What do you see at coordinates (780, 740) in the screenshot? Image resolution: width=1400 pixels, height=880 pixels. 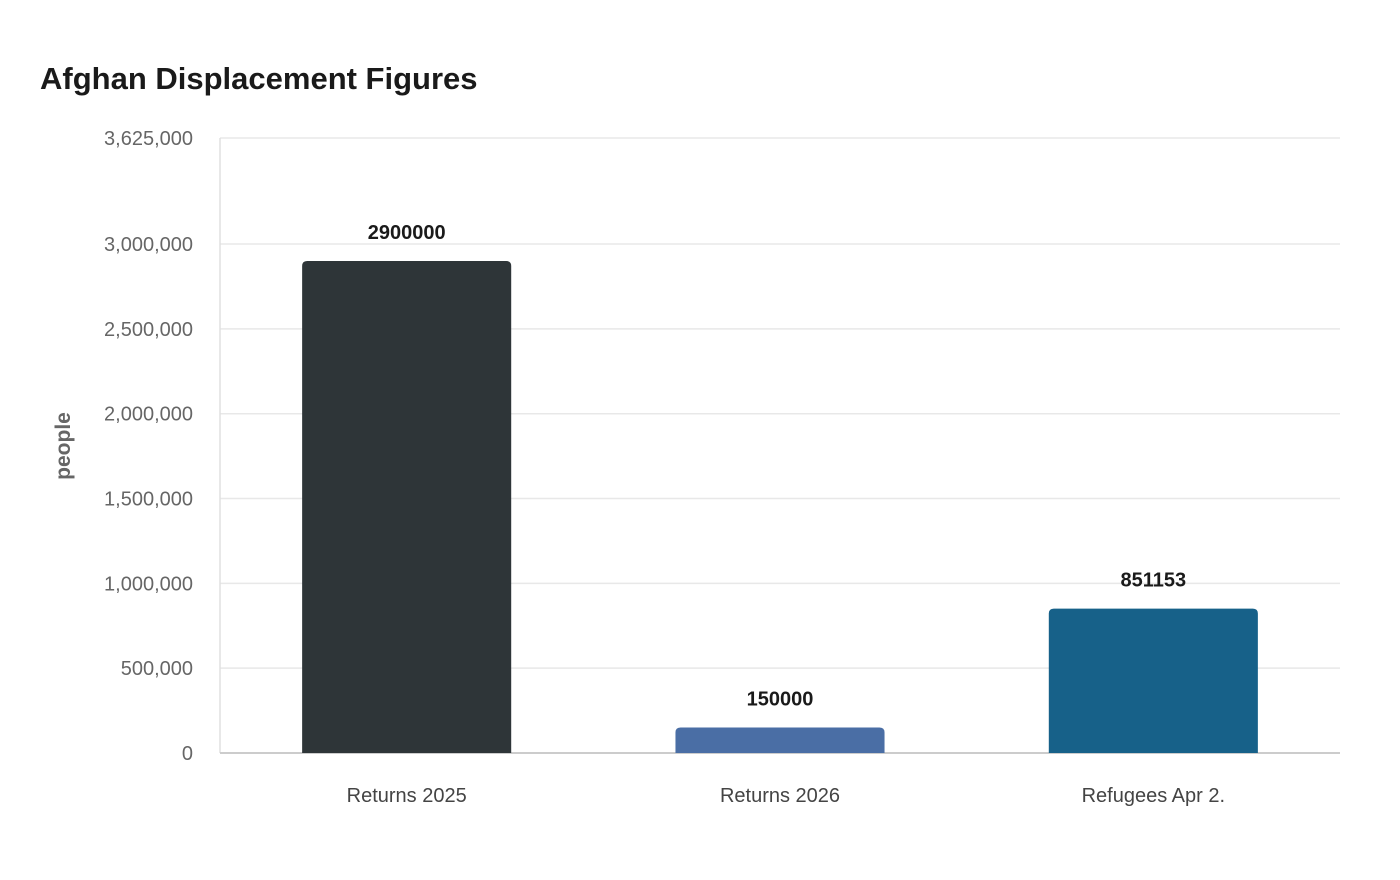 I see `bar-returns-2026` at bounding box center [780, 740].